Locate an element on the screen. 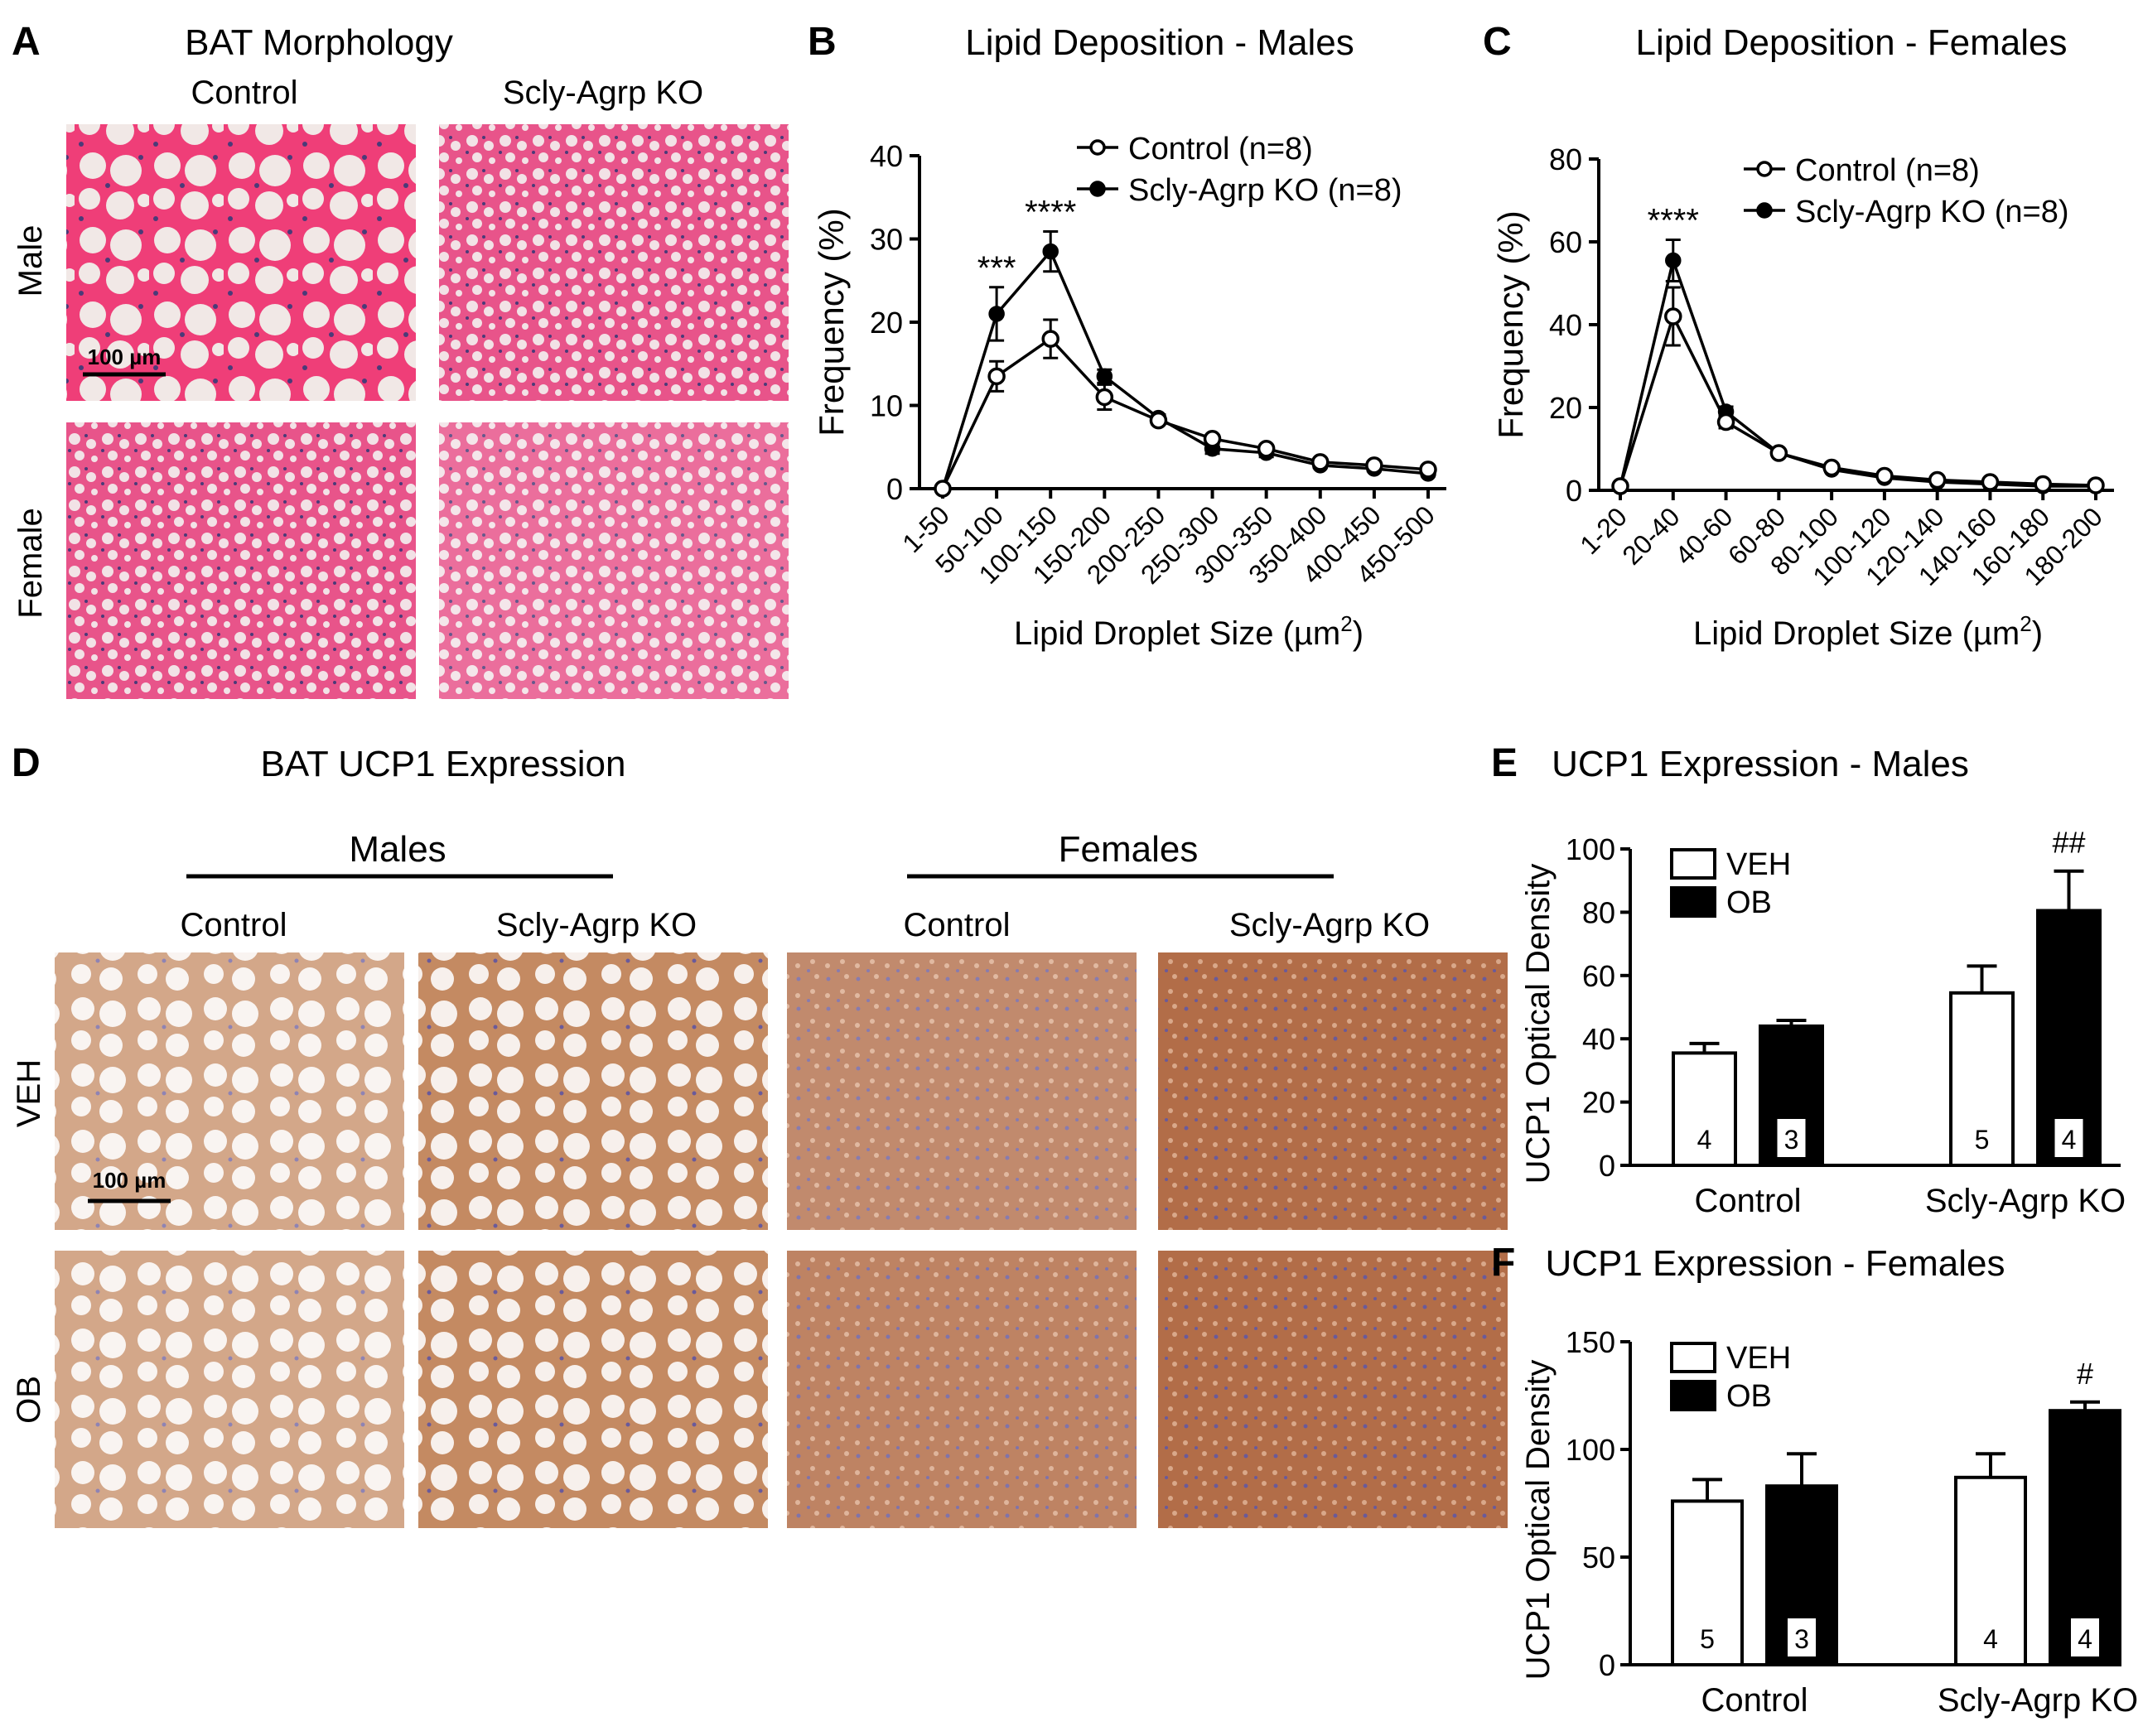 The width and height of the screenshot is (2143, 1736). y-tick-label: 10 is located at coordinates (886, 406).